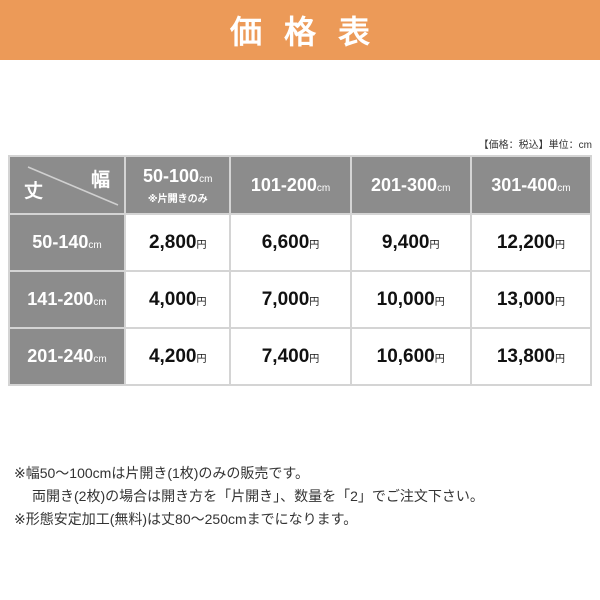 The height and width of the screenshot is (600, 600). What do you see at coordinates (177, 199) in the screenshot?
I see `column-note: ※片開きのみ` at bounding box center [177, 199].